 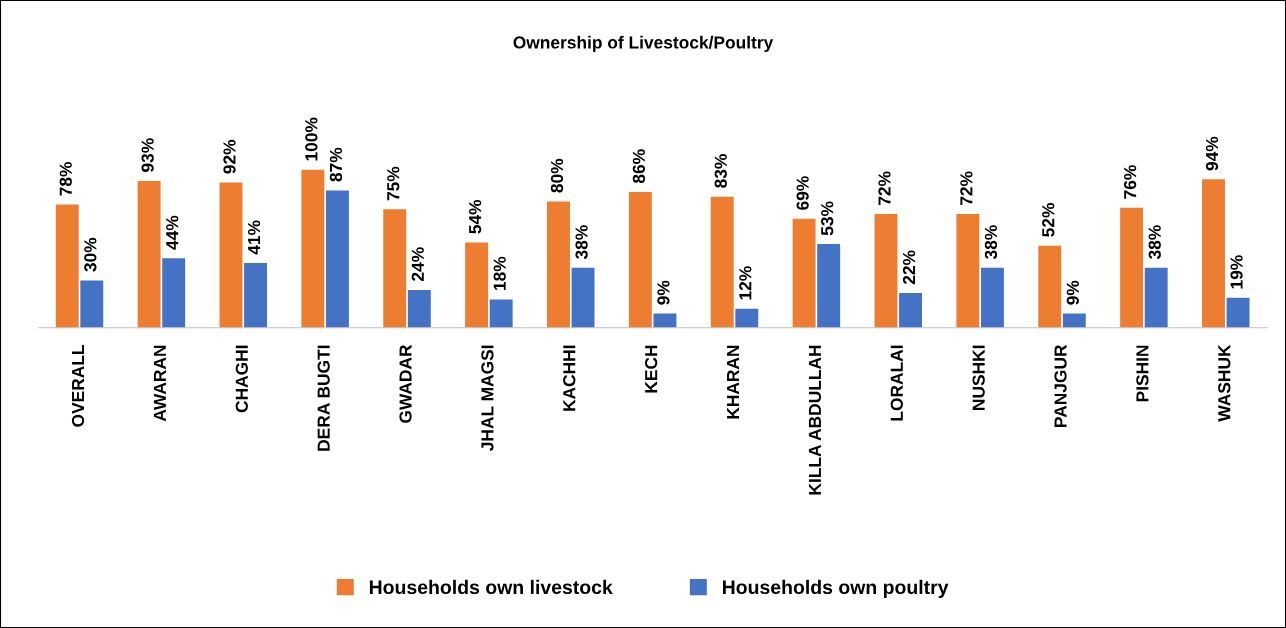 I want to click on data-label: 44%, so click(x=172, y=232).